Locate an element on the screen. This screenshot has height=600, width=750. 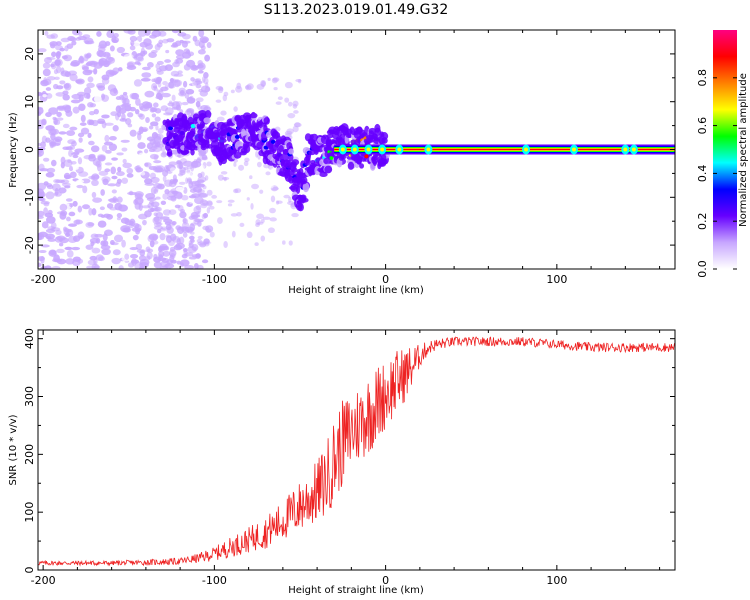
y-tick-label: 20 is located at coordinates (29, 54).